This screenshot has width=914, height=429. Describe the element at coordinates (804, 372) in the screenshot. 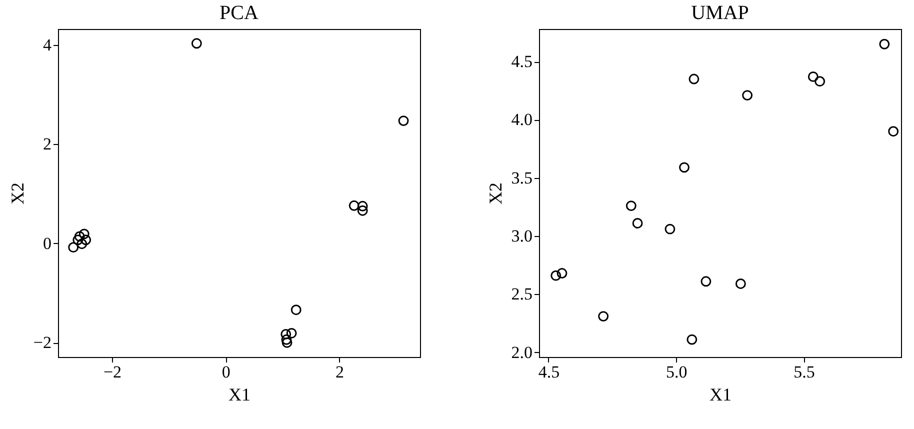

I see `x-tick-label: 5.5` at that location.